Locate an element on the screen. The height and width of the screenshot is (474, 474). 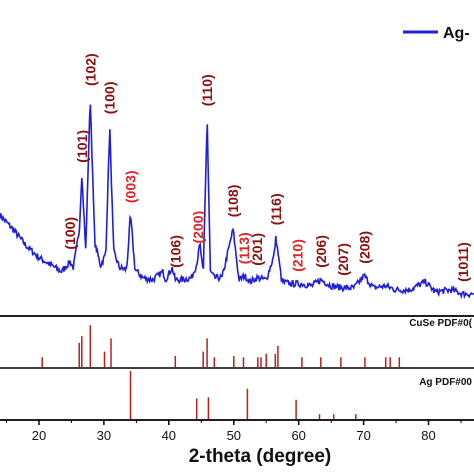
x-axis-title: 2-theta (degree) is located at coordinates (260, 456).